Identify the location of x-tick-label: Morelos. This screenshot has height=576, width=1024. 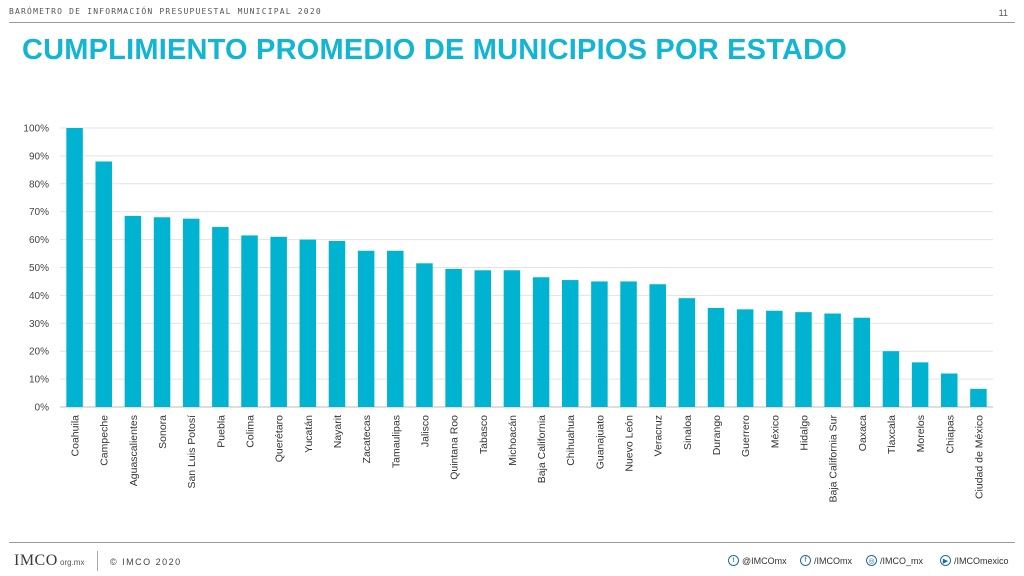
(921, 433).